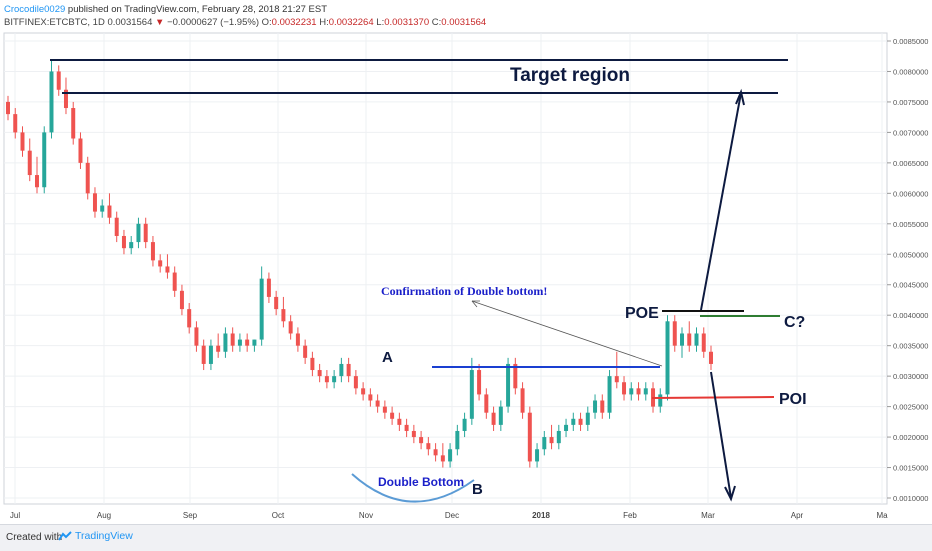 The height and width of the screenshot is (551, 932). Describe the element at coordinates (910, 193) in the screenshot. I see `y-tick-label: 0.0060000` at that location.